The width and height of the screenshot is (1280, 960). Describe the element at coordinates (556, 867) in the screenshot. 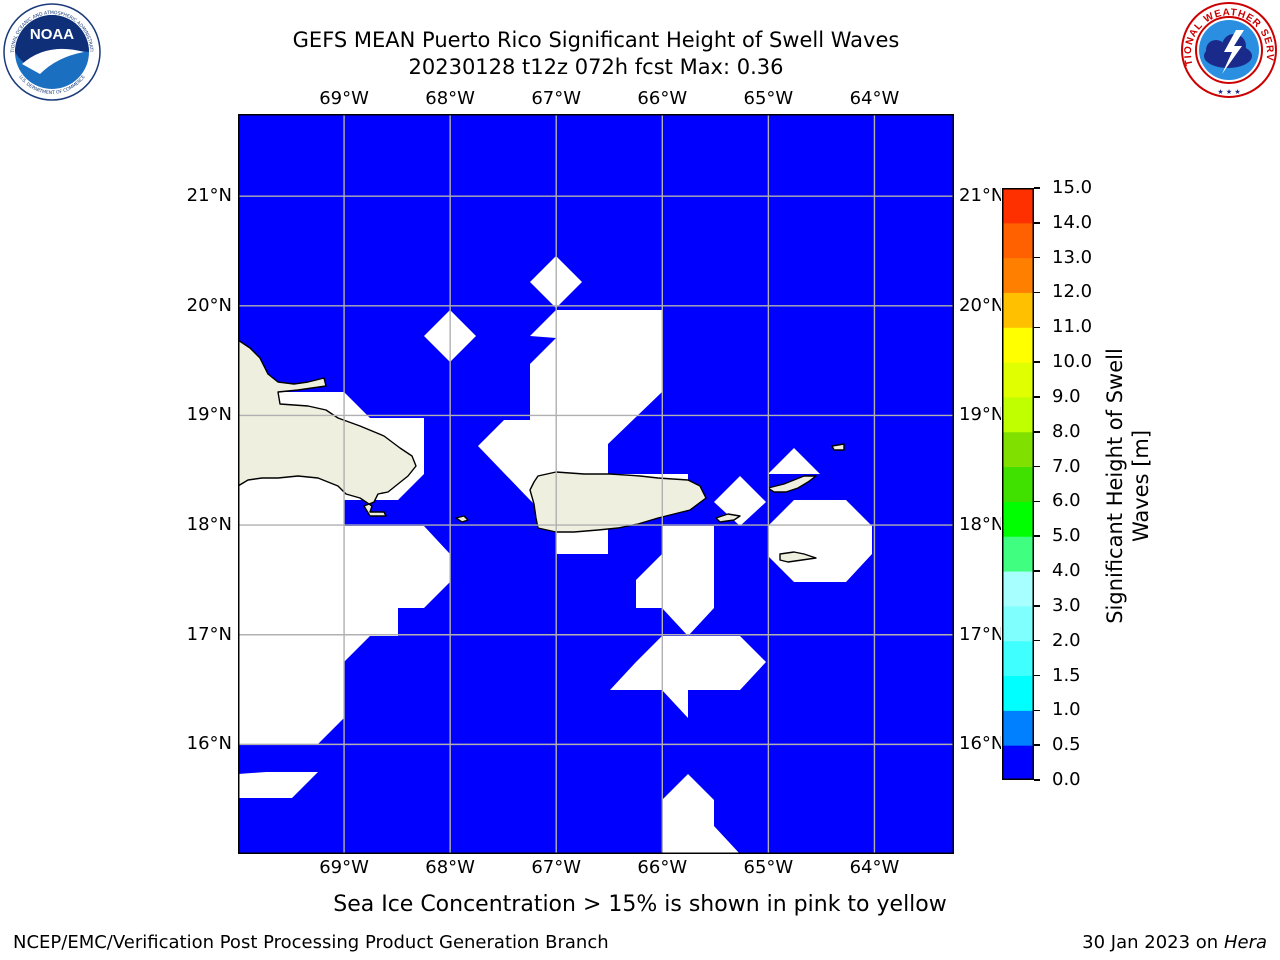

I see `longitude-label-bottom: 67°W` at that location.